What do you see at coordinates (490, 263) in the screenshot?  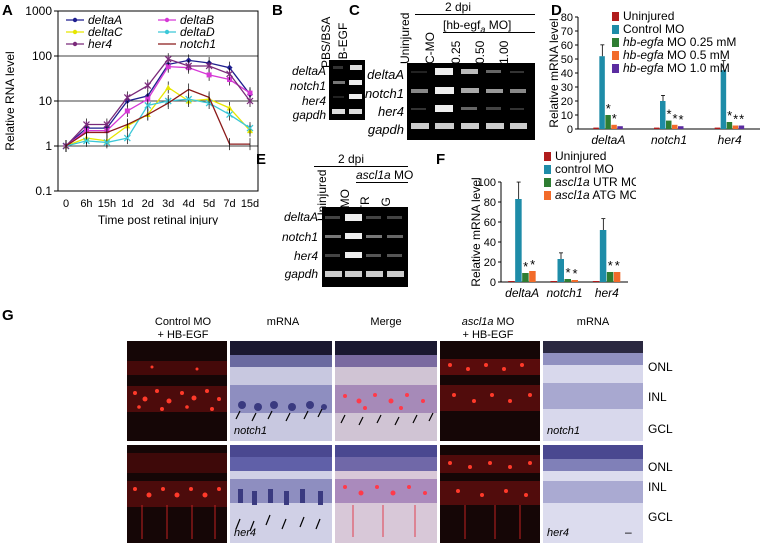 I see `ytick-label-chartF: 20` at bounding box center [490, 263].